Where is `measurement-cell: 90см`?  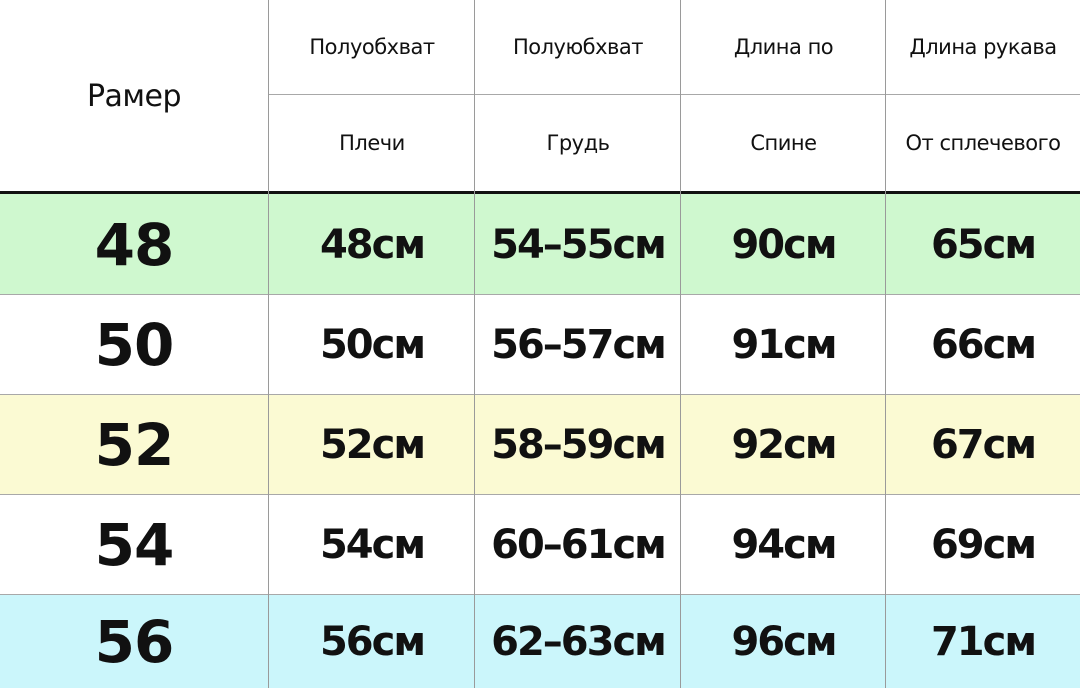
measurement-cell: 90см is located at coordinates (784, 244).